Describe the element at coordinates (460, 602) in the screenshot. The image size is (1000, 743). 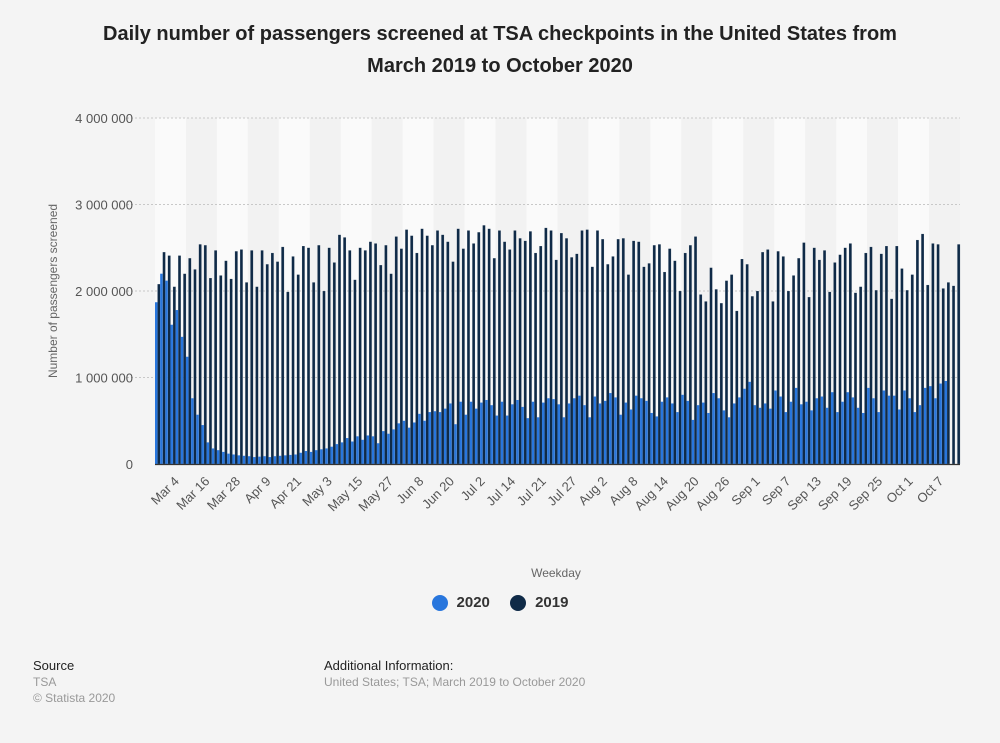
I see `legend-item-2020: 2020` at that location.